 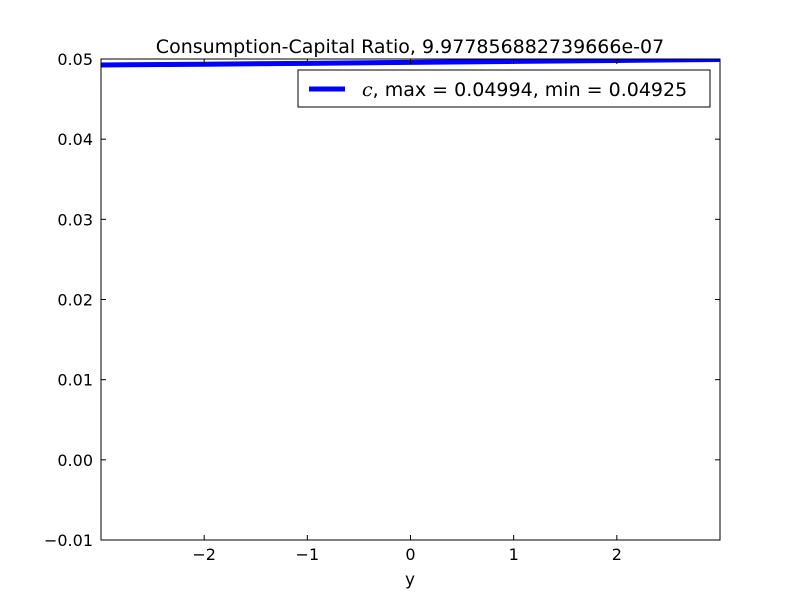 What do you see at coordinates (75, 380) in the screenshot?
I see `y-tick-label: 0.01` at bounding box center [75, 380].